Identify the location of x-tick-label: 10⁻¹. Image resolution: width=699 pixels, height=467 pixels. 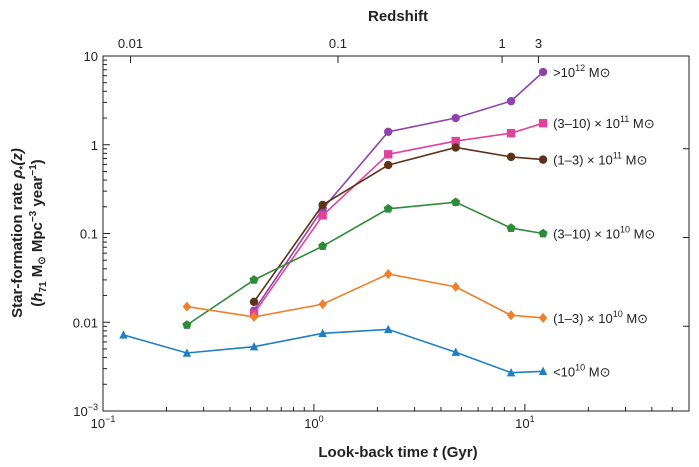
(103, 422).